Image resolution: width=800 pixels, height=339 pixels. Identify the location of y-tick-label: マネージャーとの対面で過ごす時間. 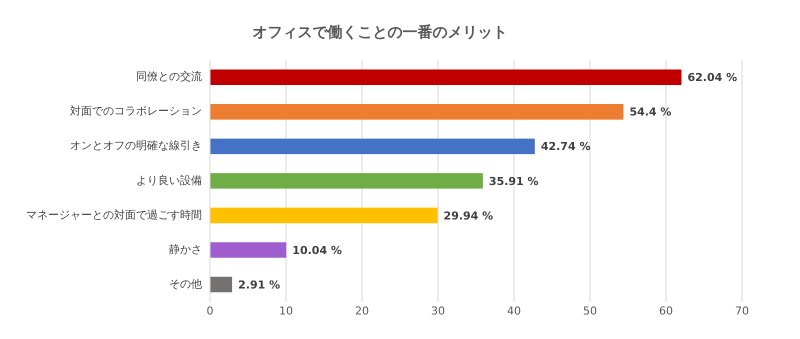
(114, 215).